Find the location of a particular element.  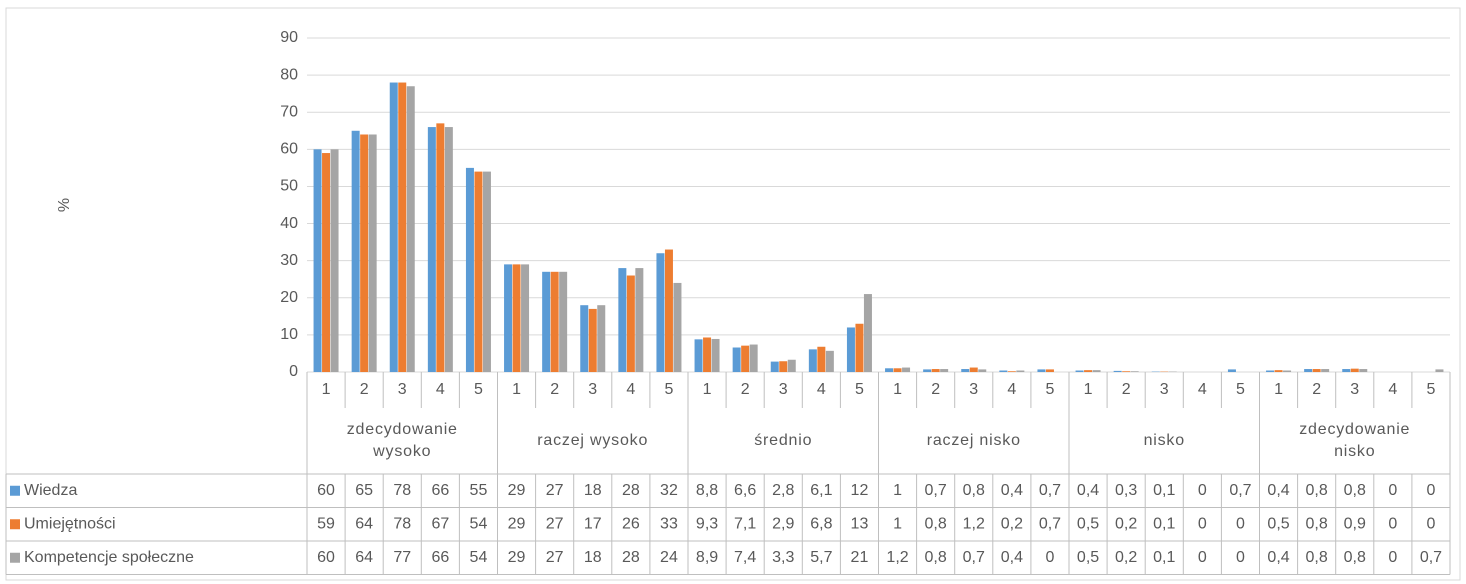

group-label: nisko is located at coordinates (1164, 441).